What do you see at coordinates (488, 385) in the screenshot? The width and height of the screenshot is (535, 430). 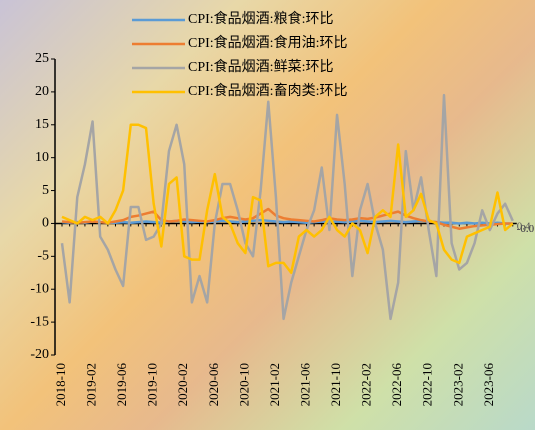 I see `x-tick-label: 2023-06` at bounding box center [488, 385].